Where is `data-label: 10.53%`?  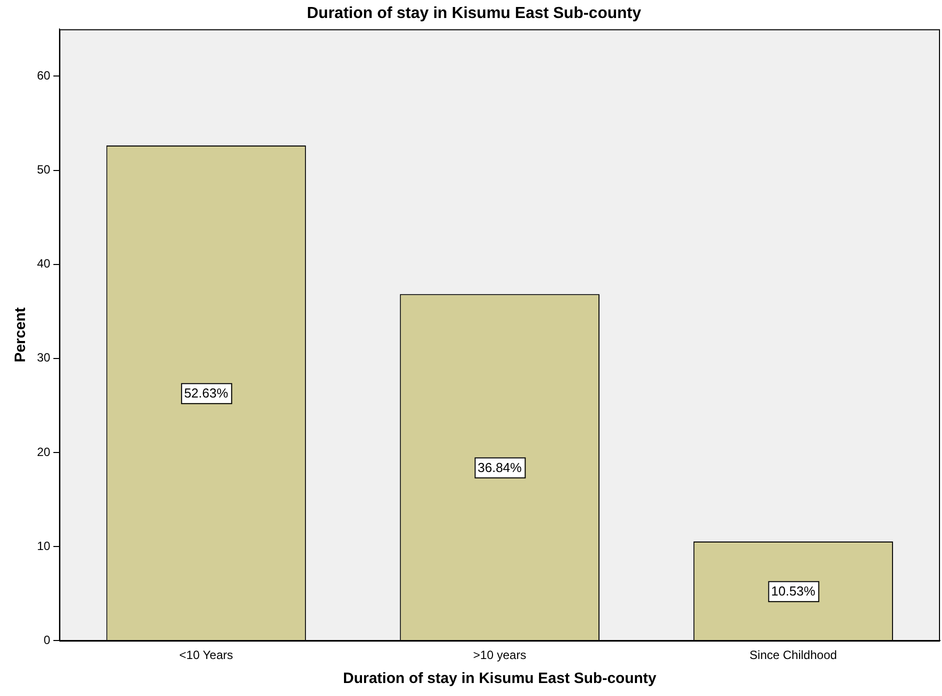
data-label: 10.53% is located at coordinates (793, 591).